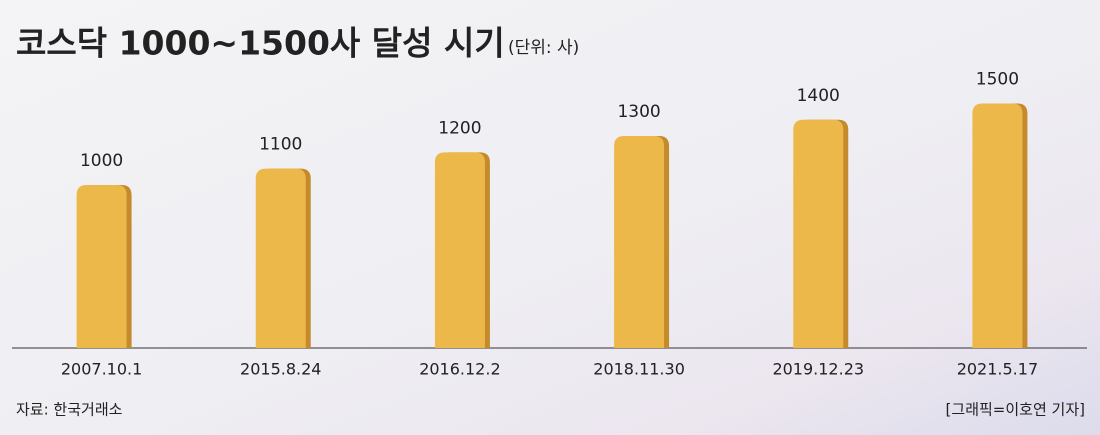 The width and height of the screenshot is (1100, 435). What do you see at coordinates (997, 79) in the screenshot?
I see `value-label: 1500` at bounding box center [997, 79].